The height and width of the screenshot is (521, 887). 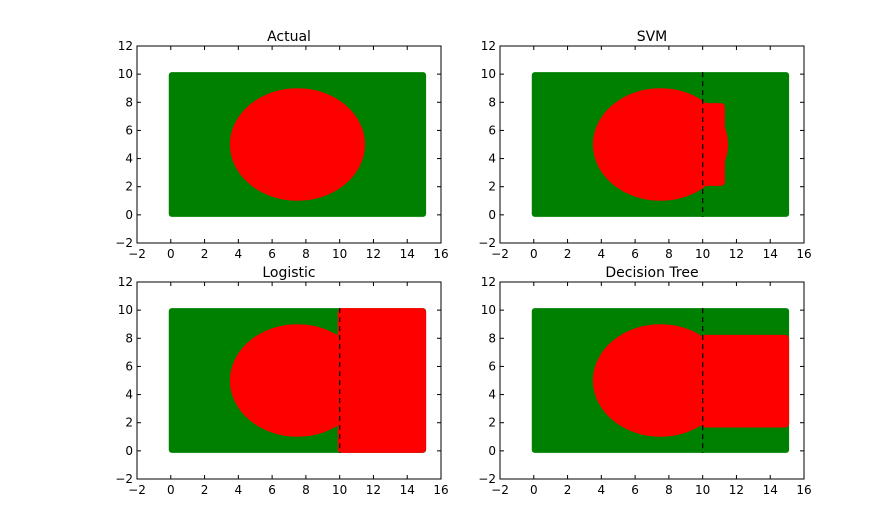 I want to click on chart-title: SVM, so click(x=652, y=37).